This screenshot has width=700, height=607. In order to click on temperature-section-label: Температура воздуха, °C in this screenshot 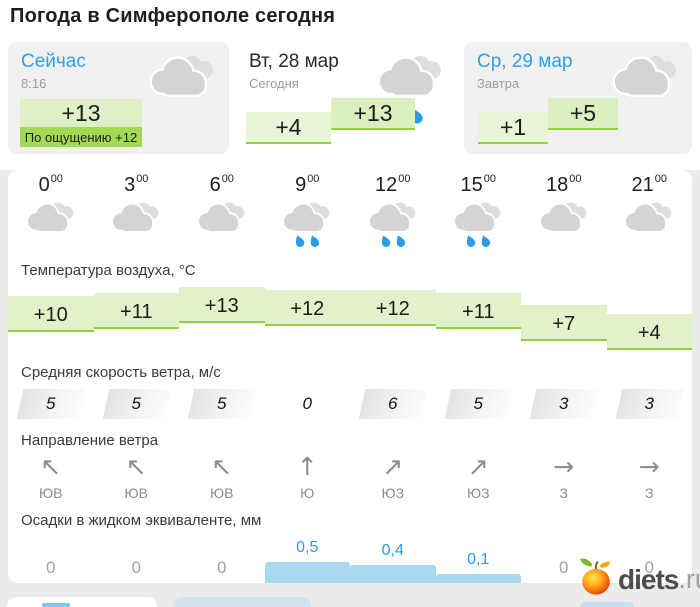, I will do `click(108, 270)`.